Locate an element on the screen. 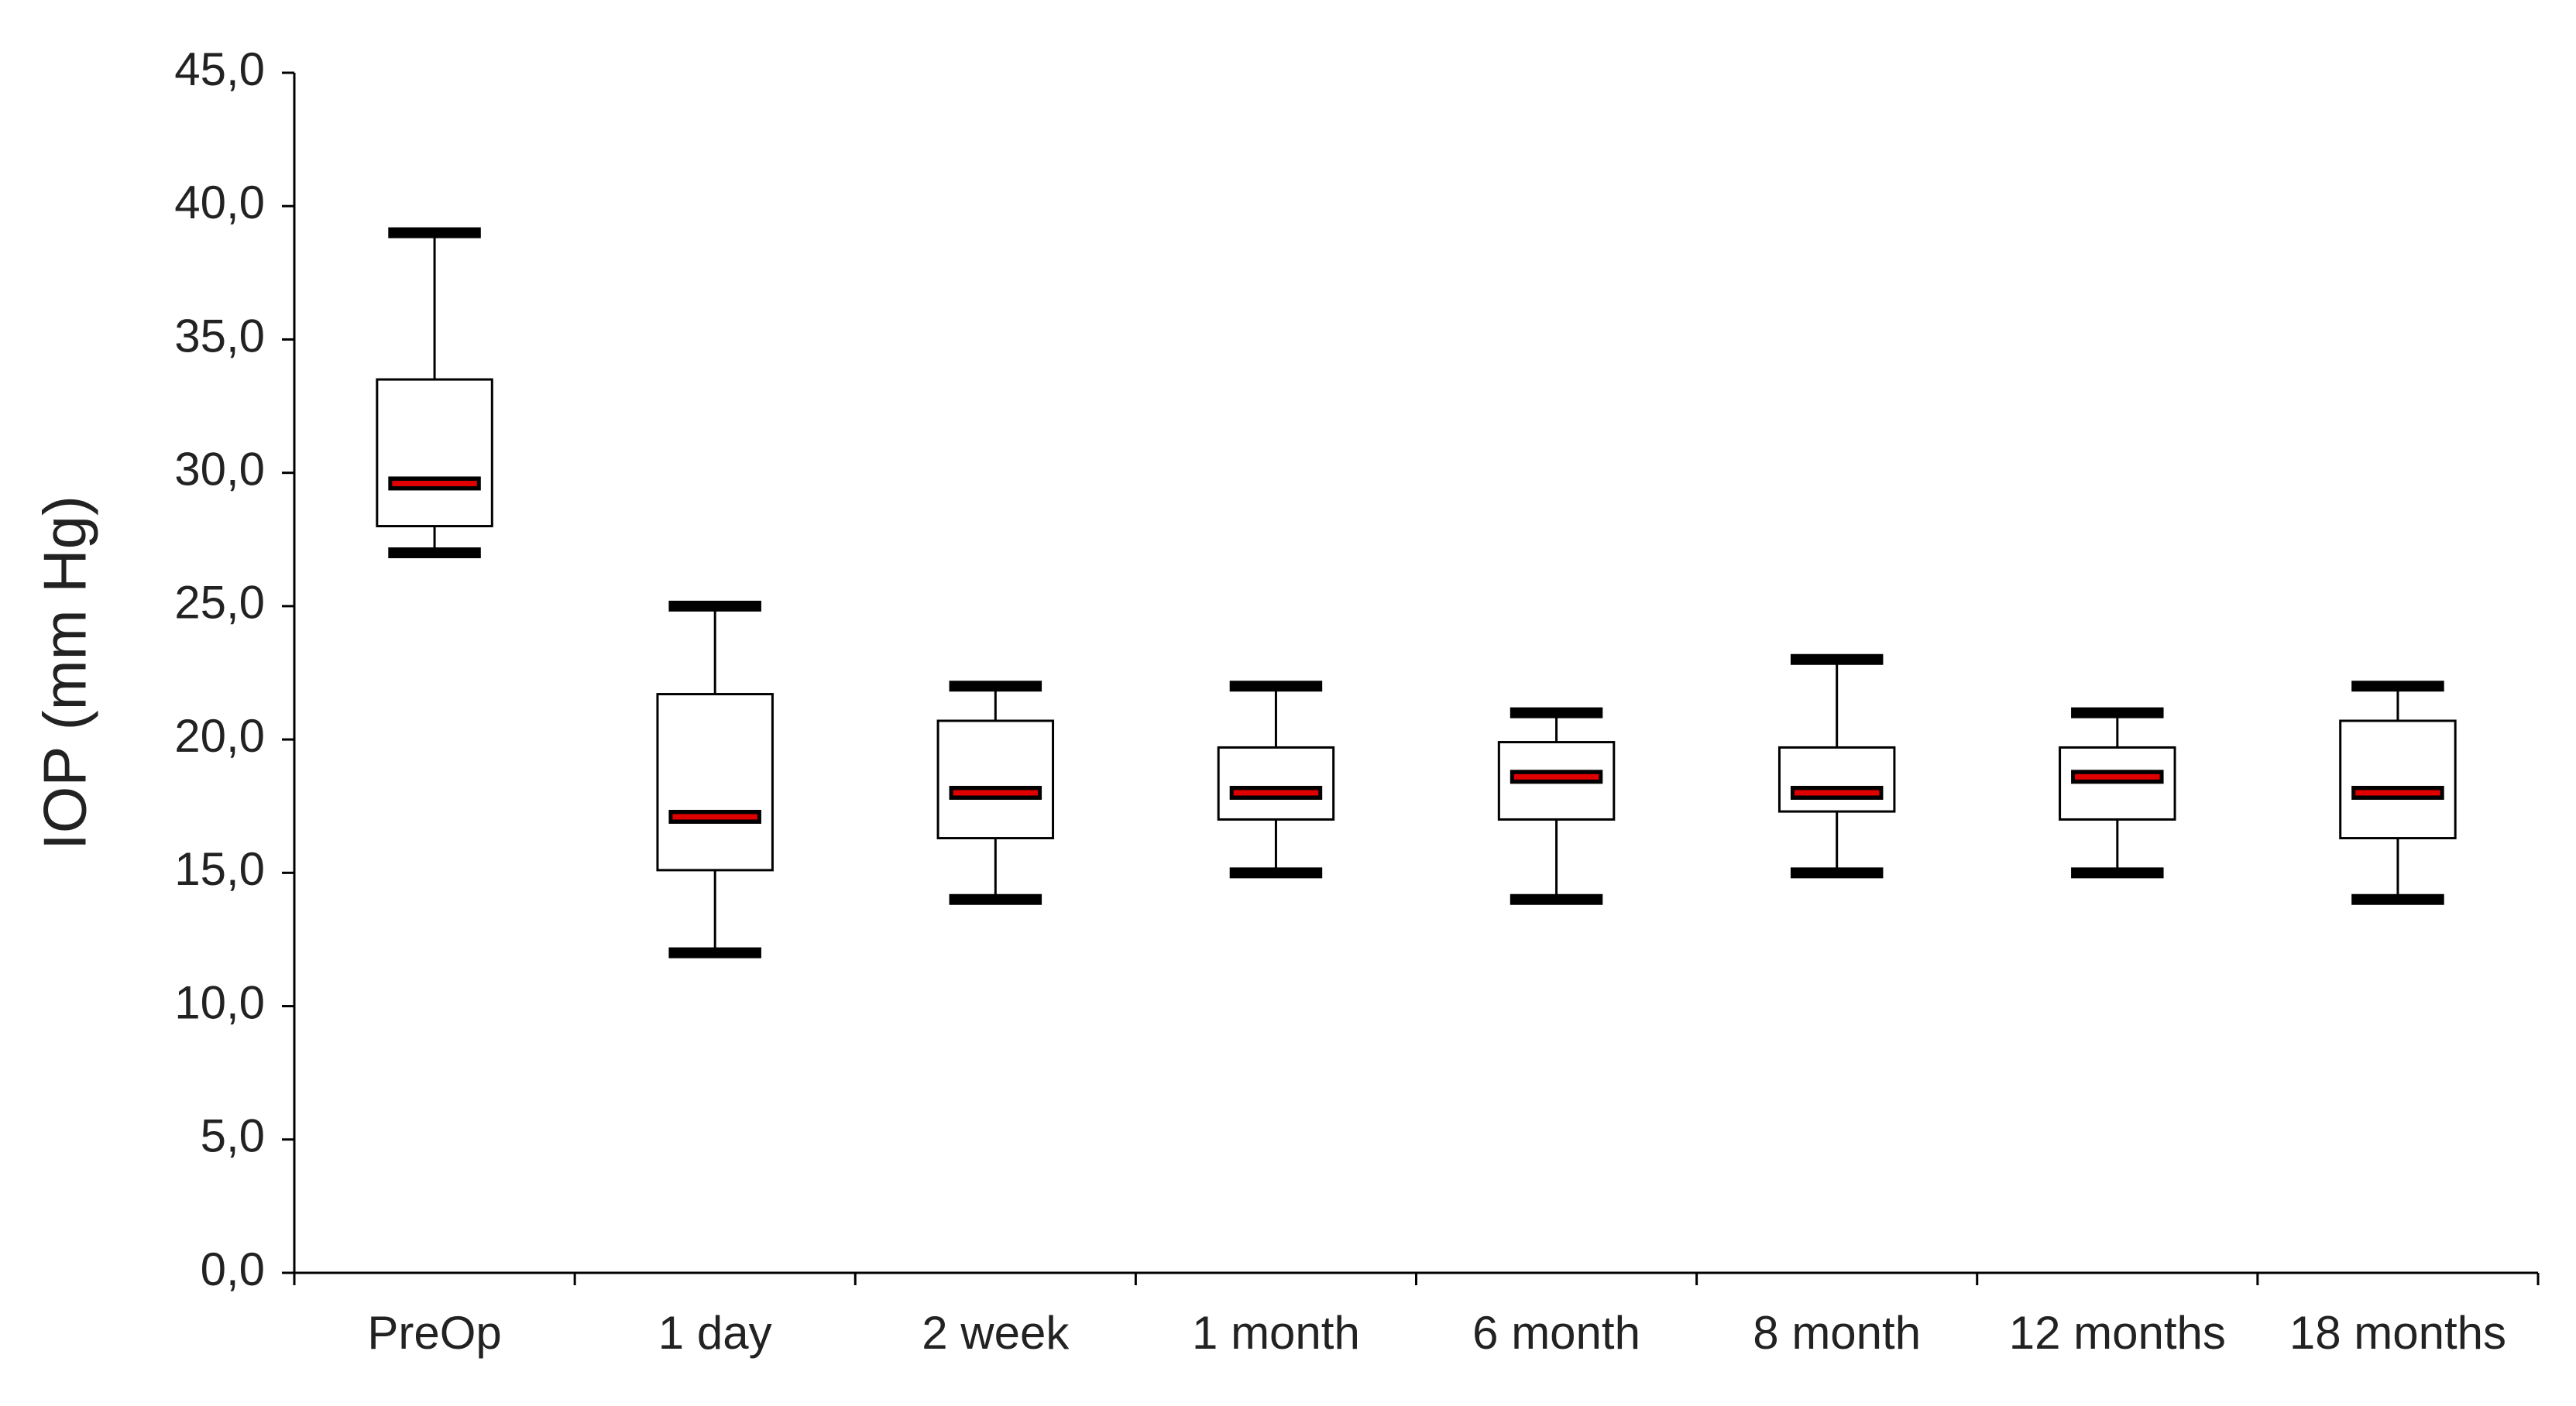 Image resolution: width=2576 pixels, height=1406 pixels. y-axis-label: IOP (mm Hg) is located at coordinates (65, 673).